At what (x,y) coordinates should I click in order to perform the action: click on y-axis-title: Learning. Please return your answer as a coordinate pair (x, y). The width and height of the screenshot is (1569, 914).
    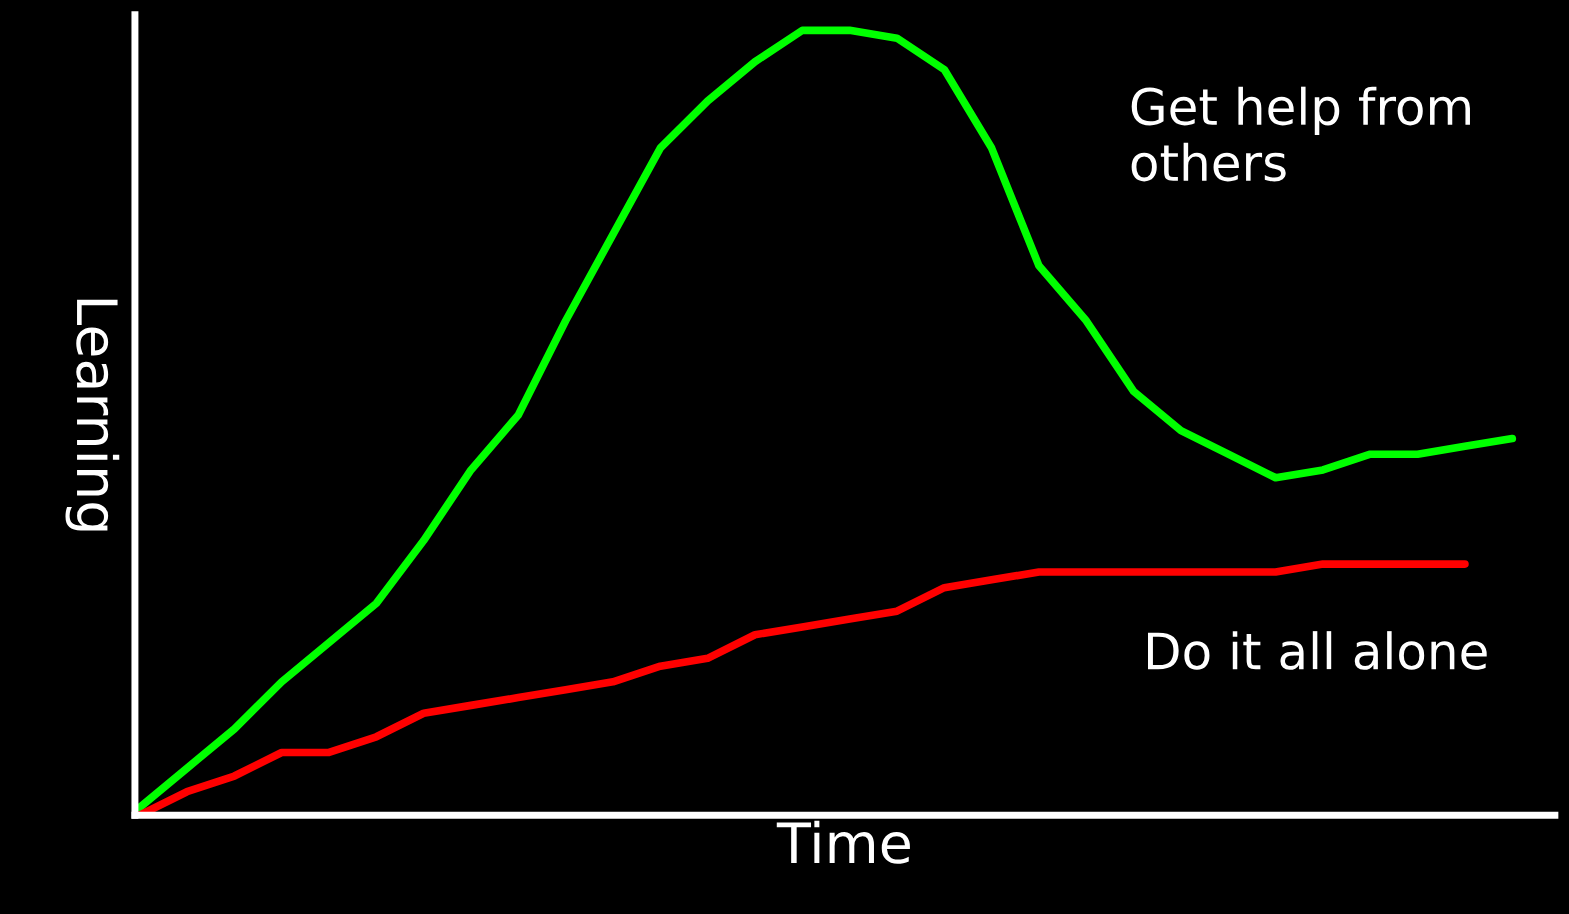
    Looking at the image, I should click on (92, 415).